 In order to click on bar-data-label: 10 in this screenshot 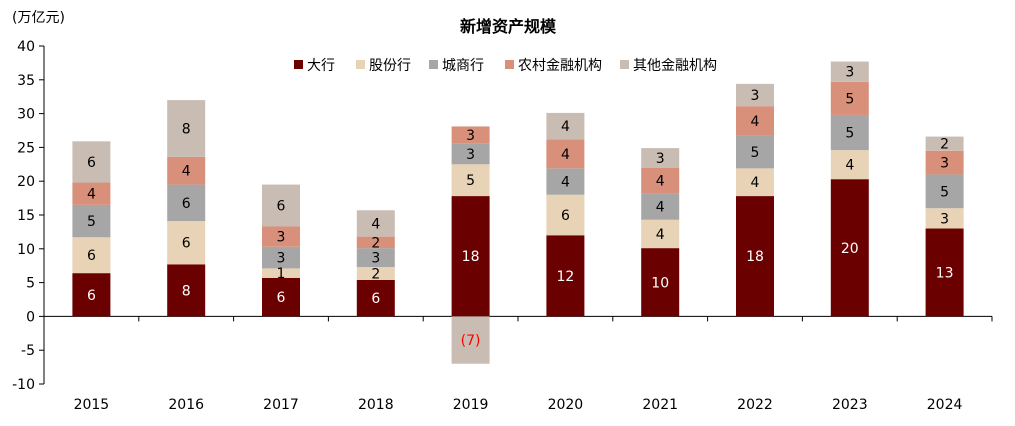, I will do `click(660, 283)`.